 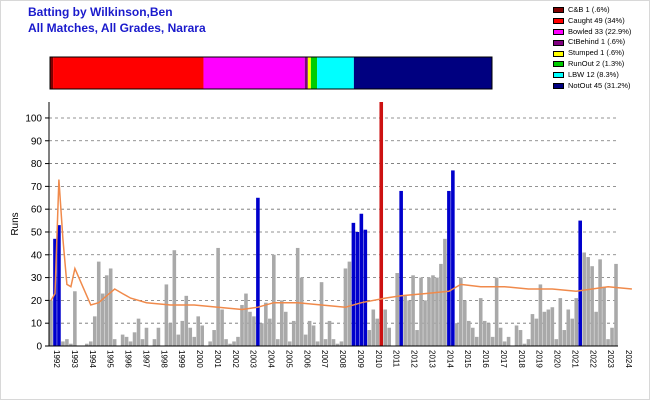 What do you see at coordinates (199, 359) in the screenshot?
I see `year-label: 2000` at bounding box center [199, 359].